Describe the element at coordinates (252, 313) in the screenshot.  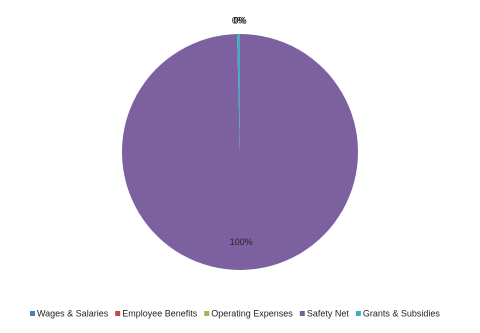
I see `legend-label: Operating Expenses` at that location.